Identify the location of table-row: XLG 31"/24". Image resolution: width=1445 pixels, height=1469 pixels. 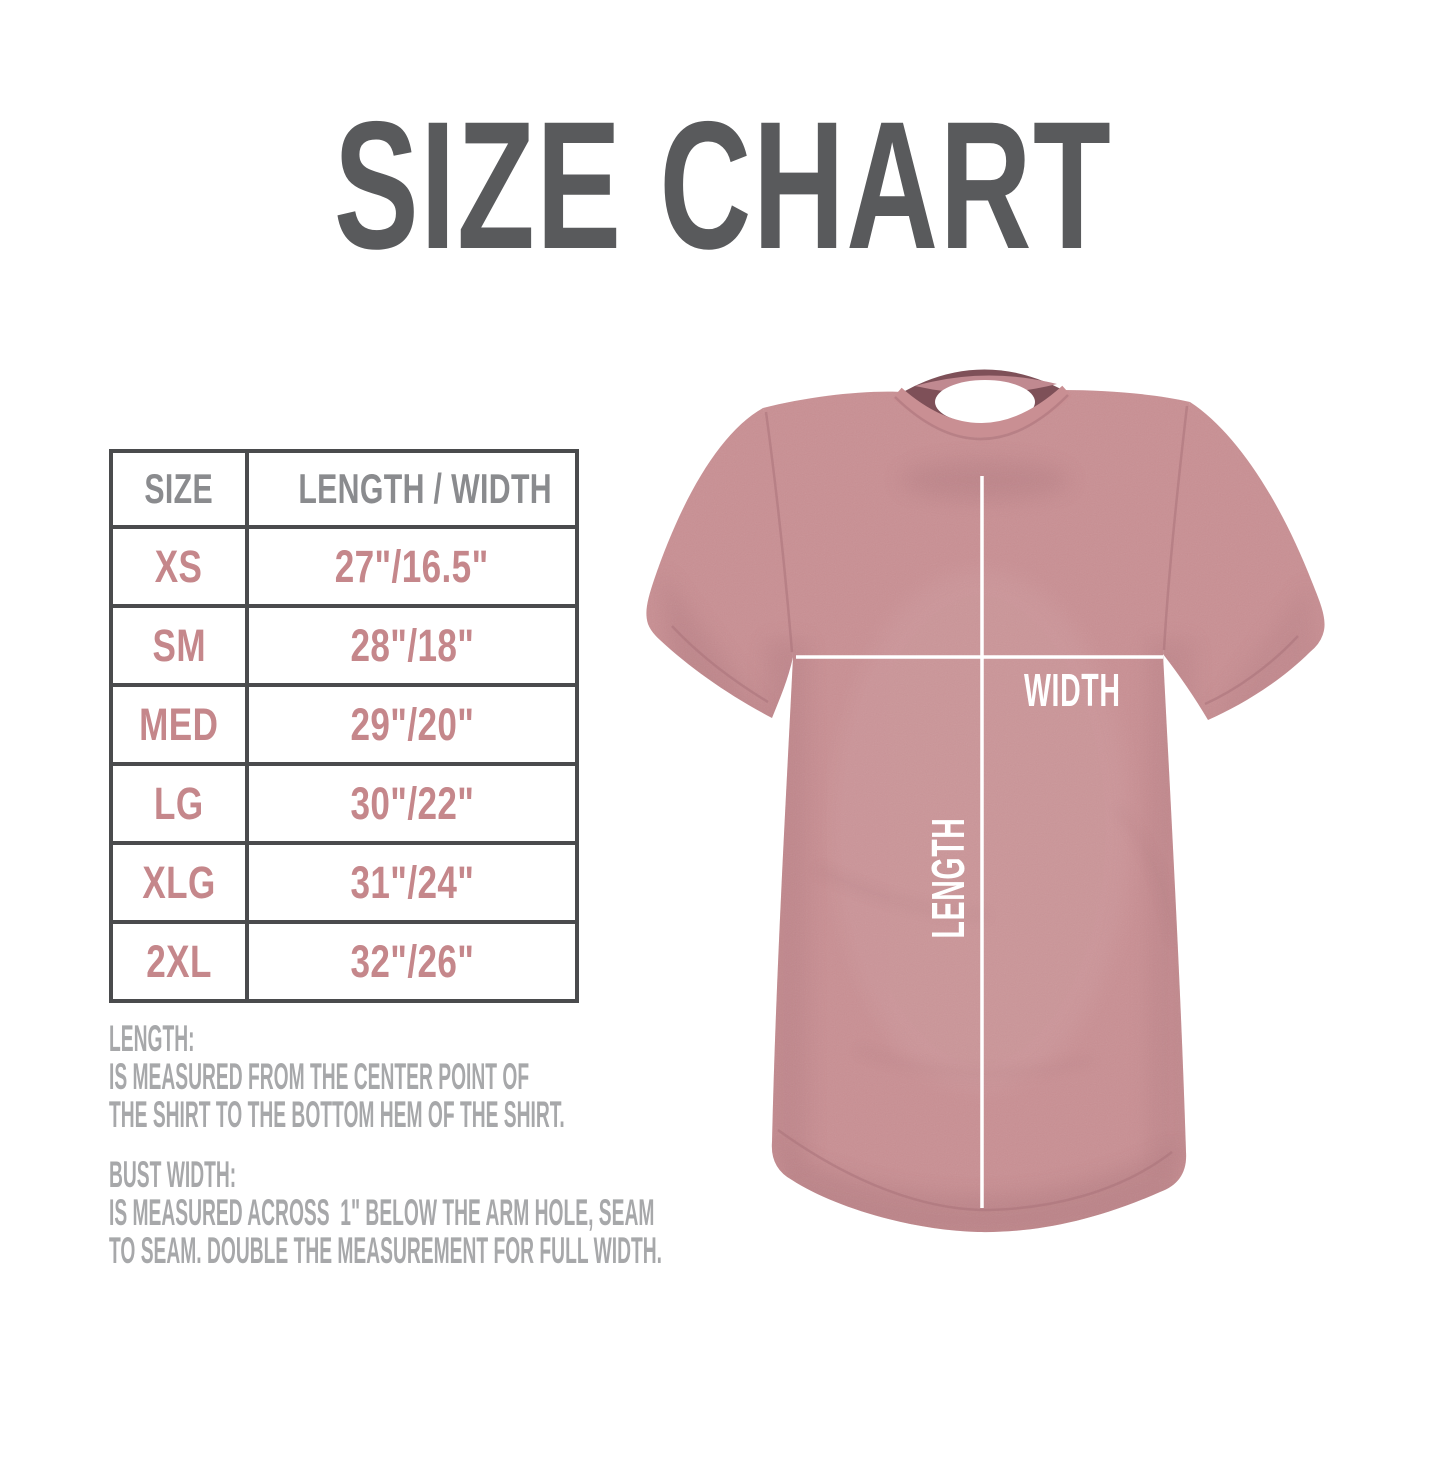
(344, 882).